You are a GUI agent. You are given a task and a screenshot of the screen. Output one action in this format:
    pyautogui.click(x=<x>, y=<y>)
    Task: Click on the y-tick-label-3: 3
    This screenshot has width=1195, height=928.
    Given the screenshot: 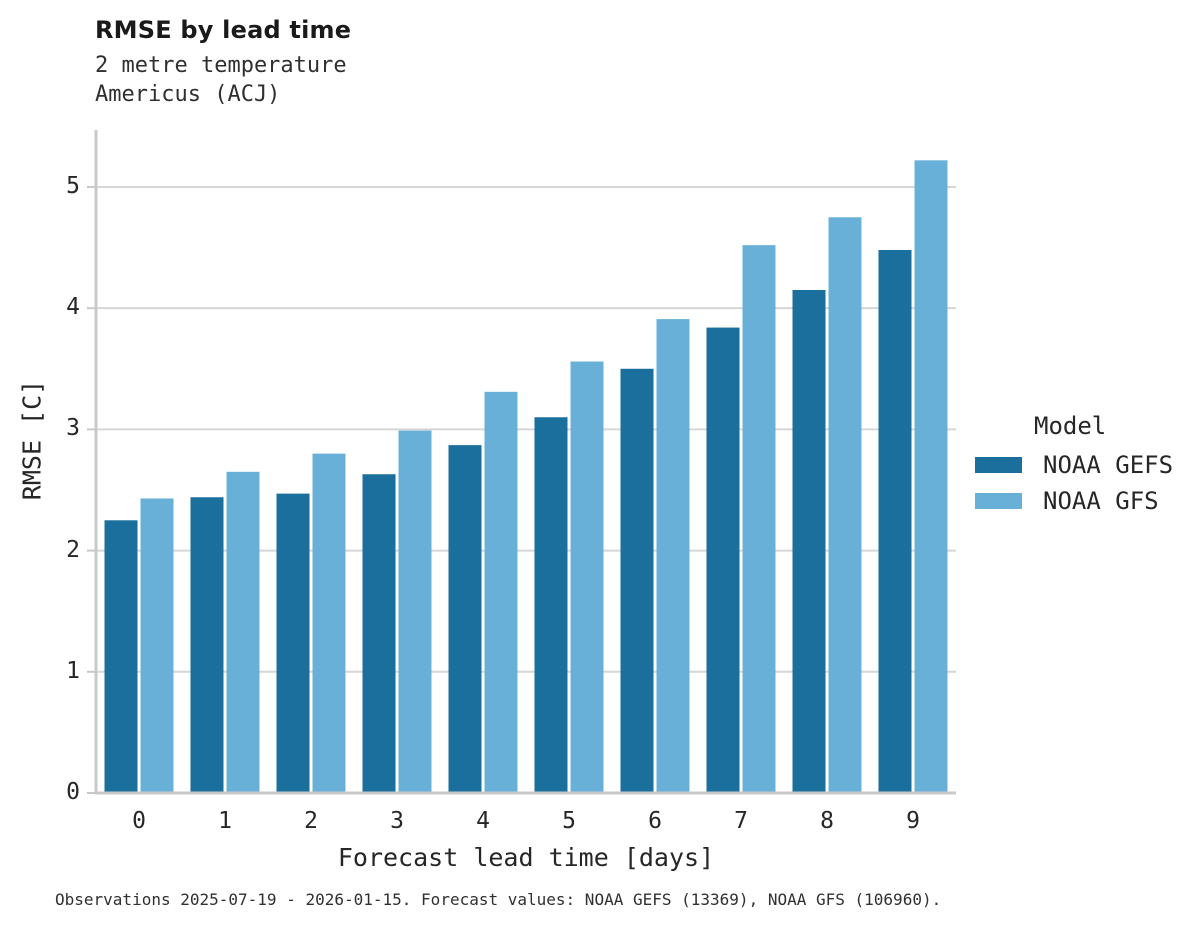 What is the action you would take?
    pyautogui.click(x=73, y=428)
    